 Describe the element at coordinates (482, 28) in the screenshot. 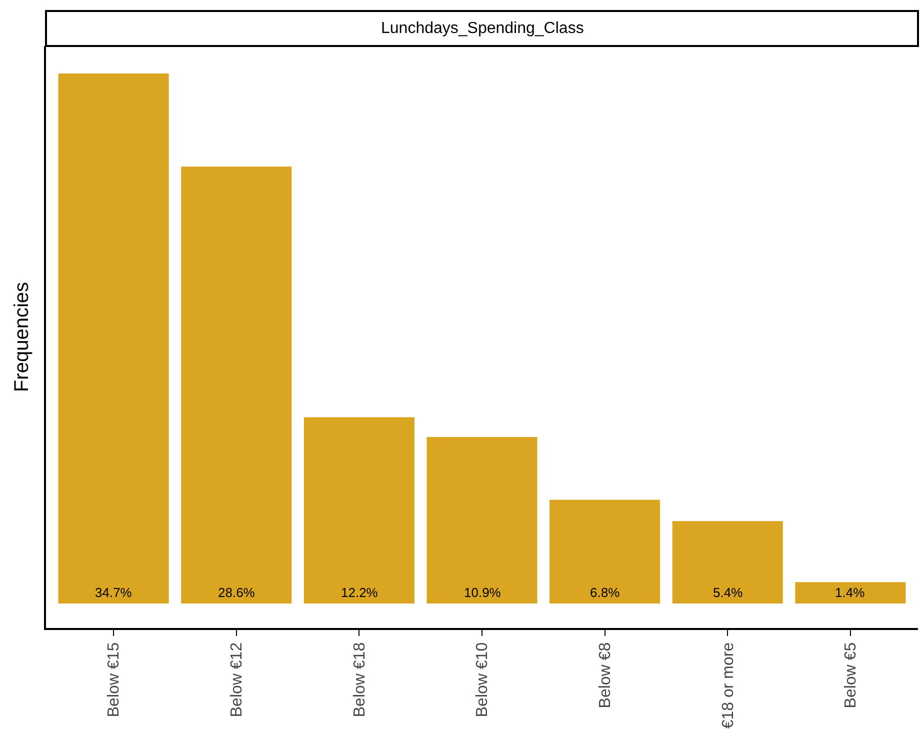

I see `chart-title: Lunchdays_Spending_Class` at that location.